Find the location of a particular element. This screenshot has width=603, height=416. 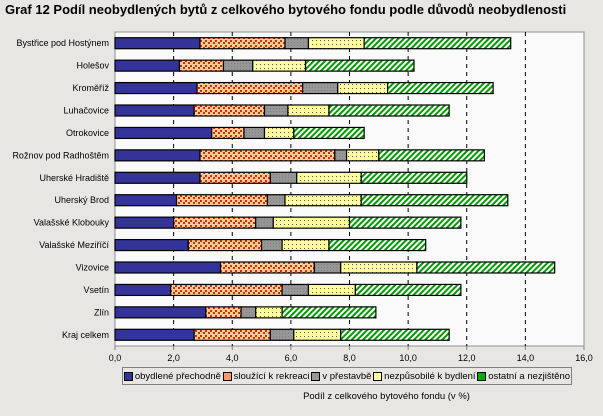

x-tick-label: 14,0 is located at coordinates (526, 358).